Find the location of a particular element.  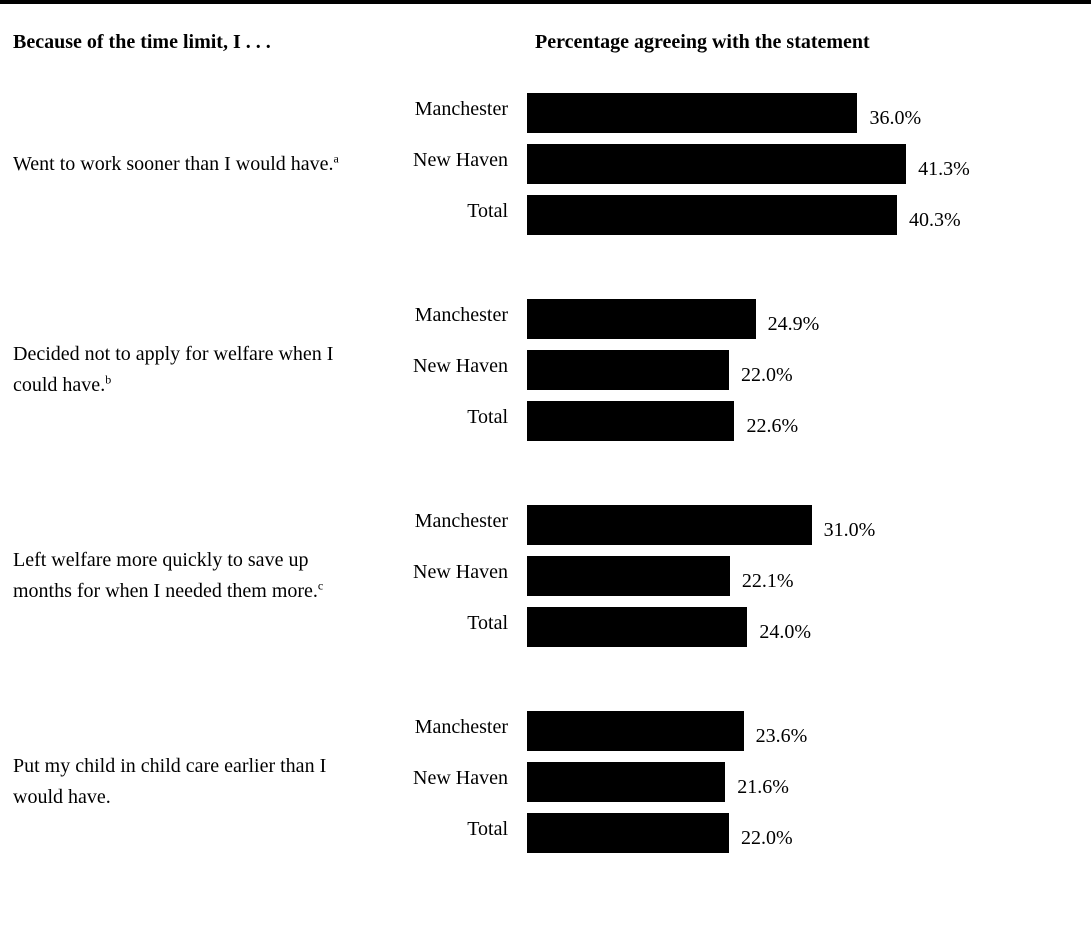

value-label: 24.0% is located at coordinates (785, 632).